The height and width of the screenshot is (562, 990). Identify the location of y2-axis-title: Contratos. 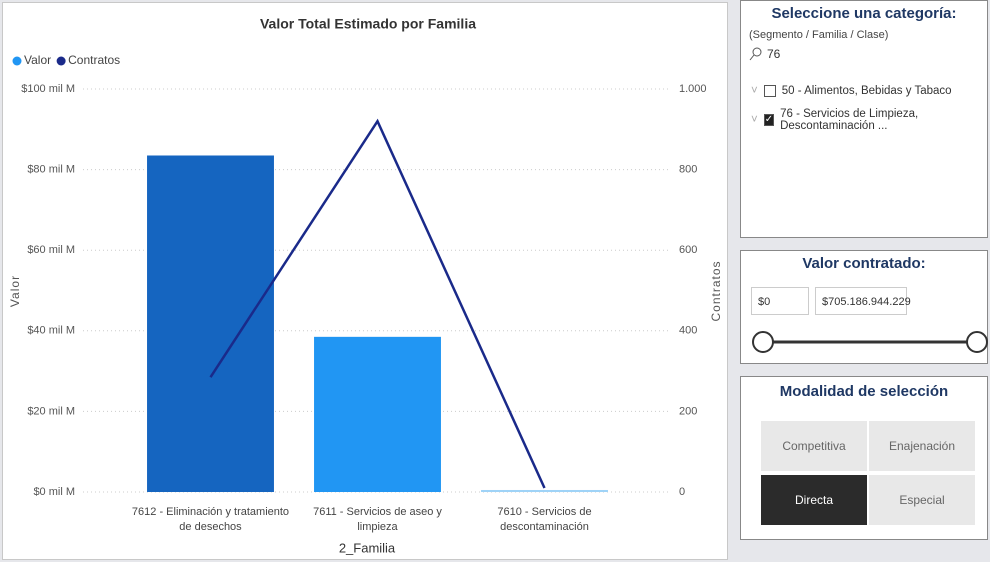
(716, 290).